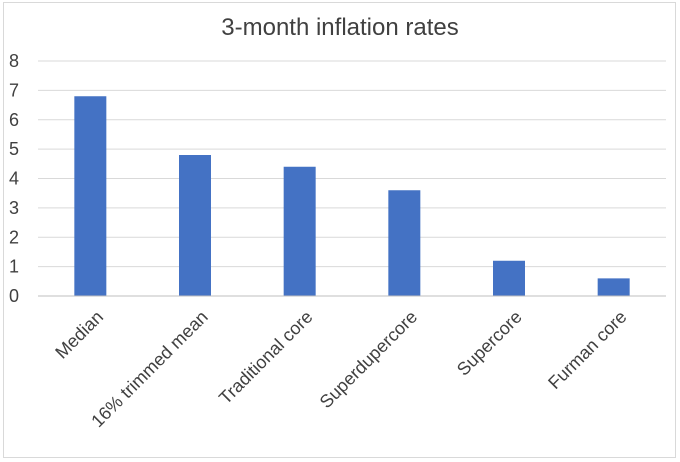 The width and height of the screenshot is (680, 462). What do you see at coordinates (339, 27) in the screenshot?
I see `chart-title: 3-month inflation rates` at bounding box center [339, 27].